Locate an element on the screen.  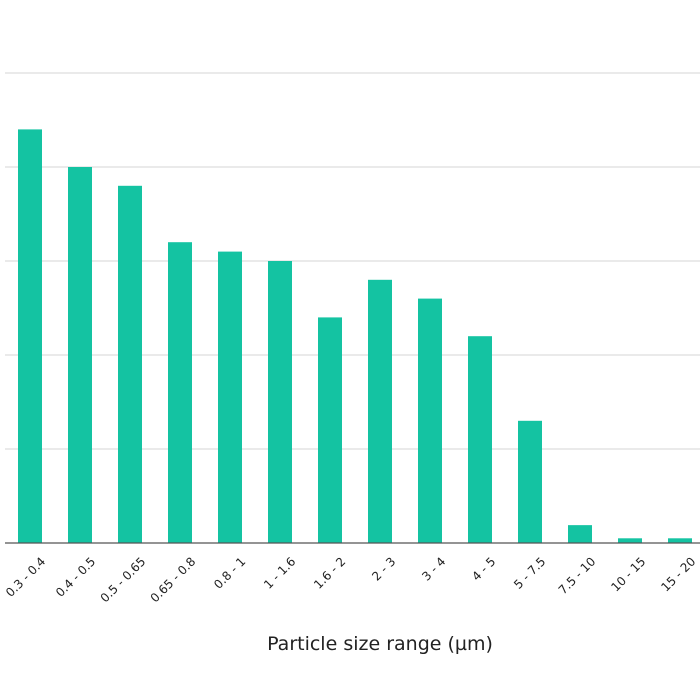
x-tick-label: 7.5 - 10 is located at coordinates (577, 575).